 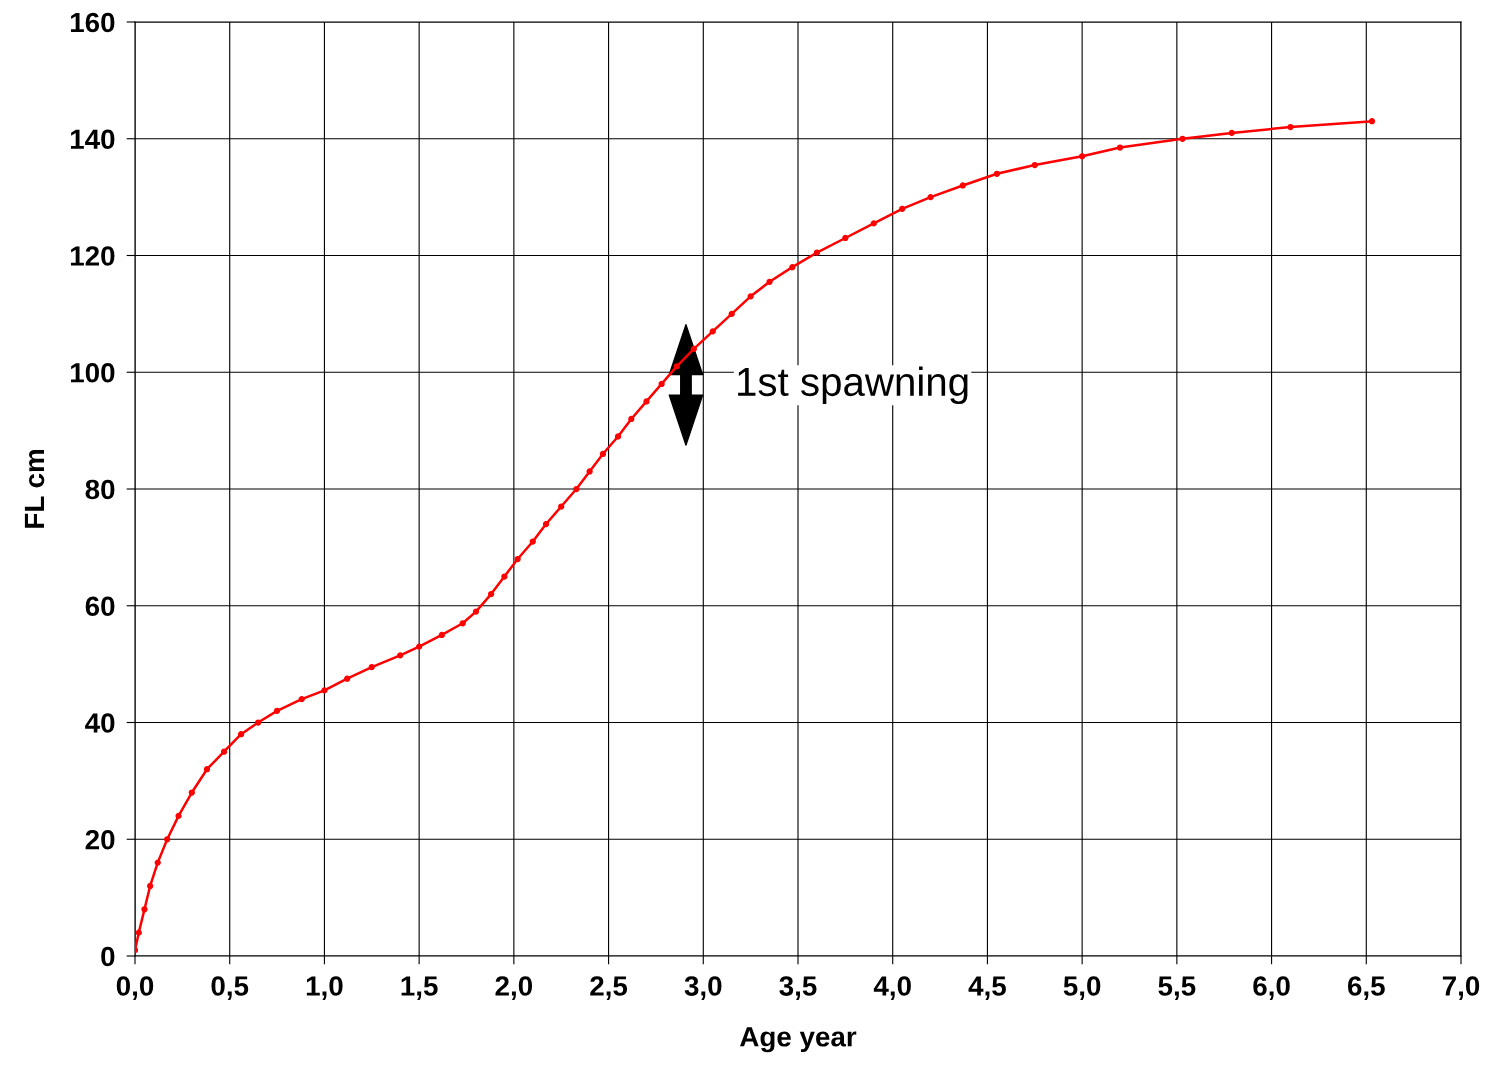 What do you see at coordinates (1271, 988) in the screenshot?
I see `x-tick-label: 6,0` at bounding box center [1271, 988].